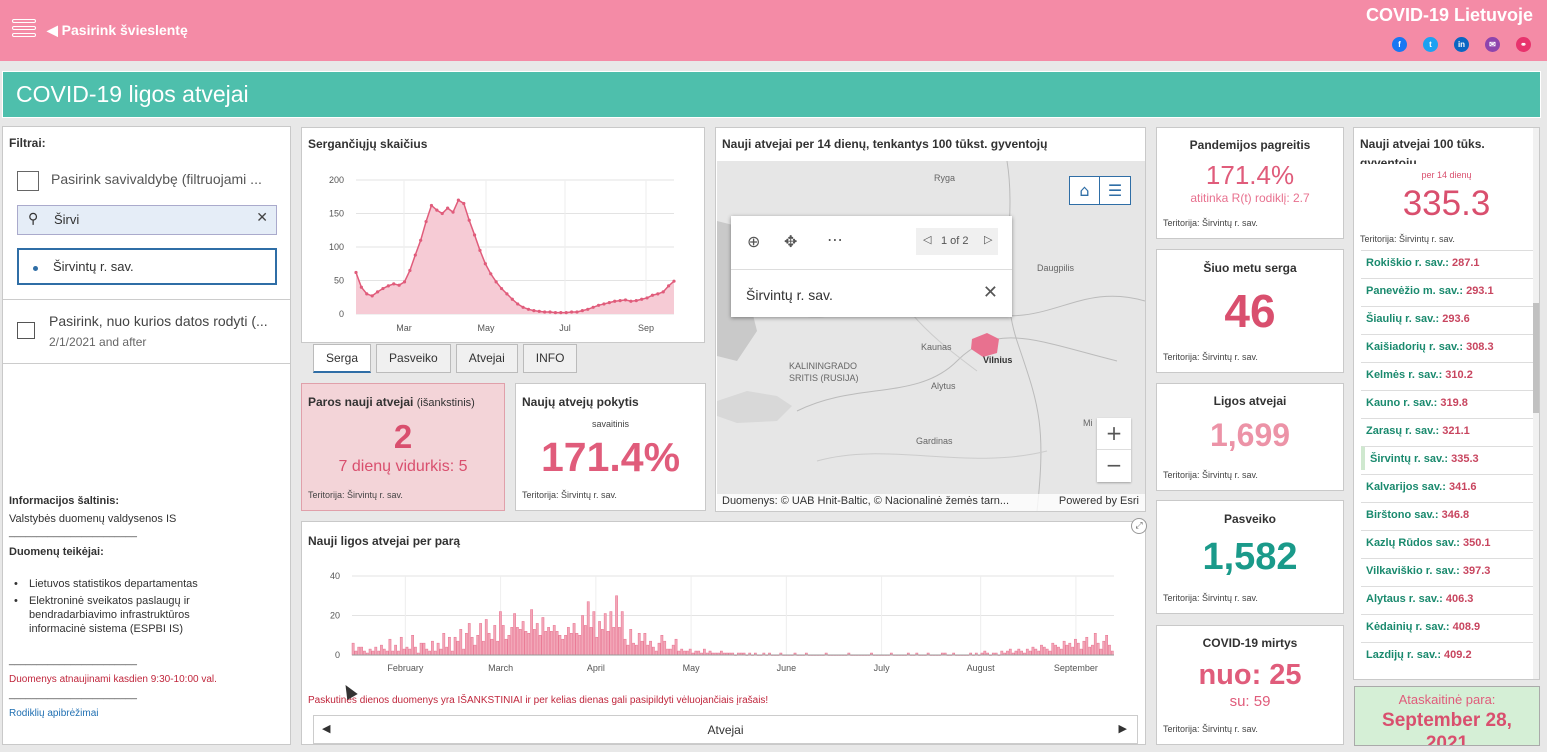  I want to click on report-date-card: Ataskaitinė para: September 28, 2021, so click(1447, 716).